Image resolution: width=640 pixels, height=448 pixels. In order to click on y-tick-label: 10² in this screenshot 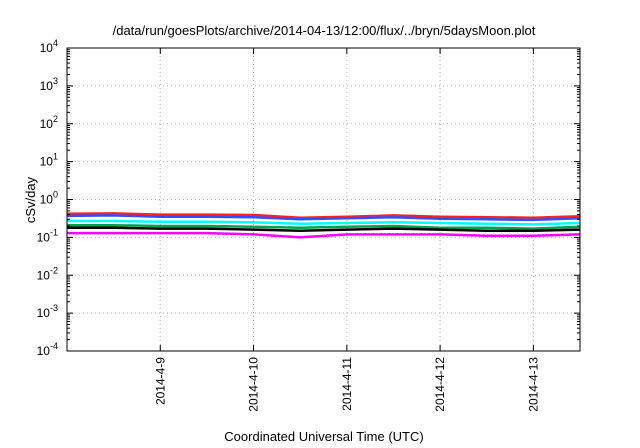, I will do `click(49, 122)`.